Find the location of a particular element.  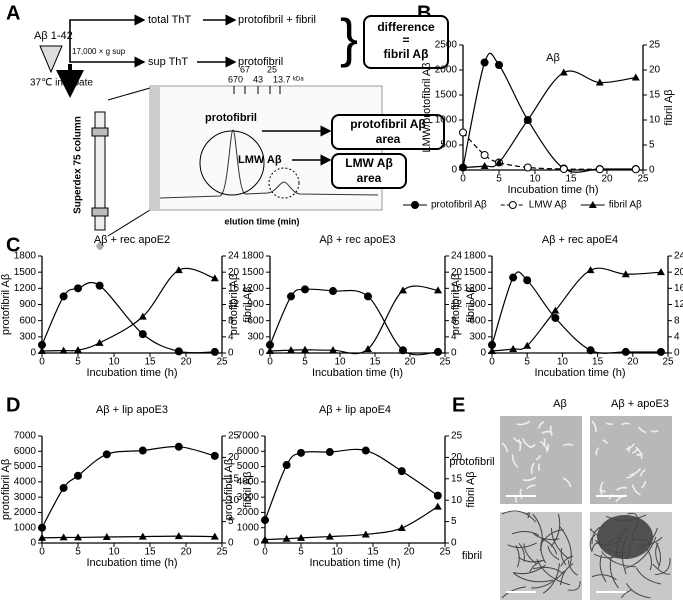

y2-tick-label: 4 is located at coordinates (677, 336).